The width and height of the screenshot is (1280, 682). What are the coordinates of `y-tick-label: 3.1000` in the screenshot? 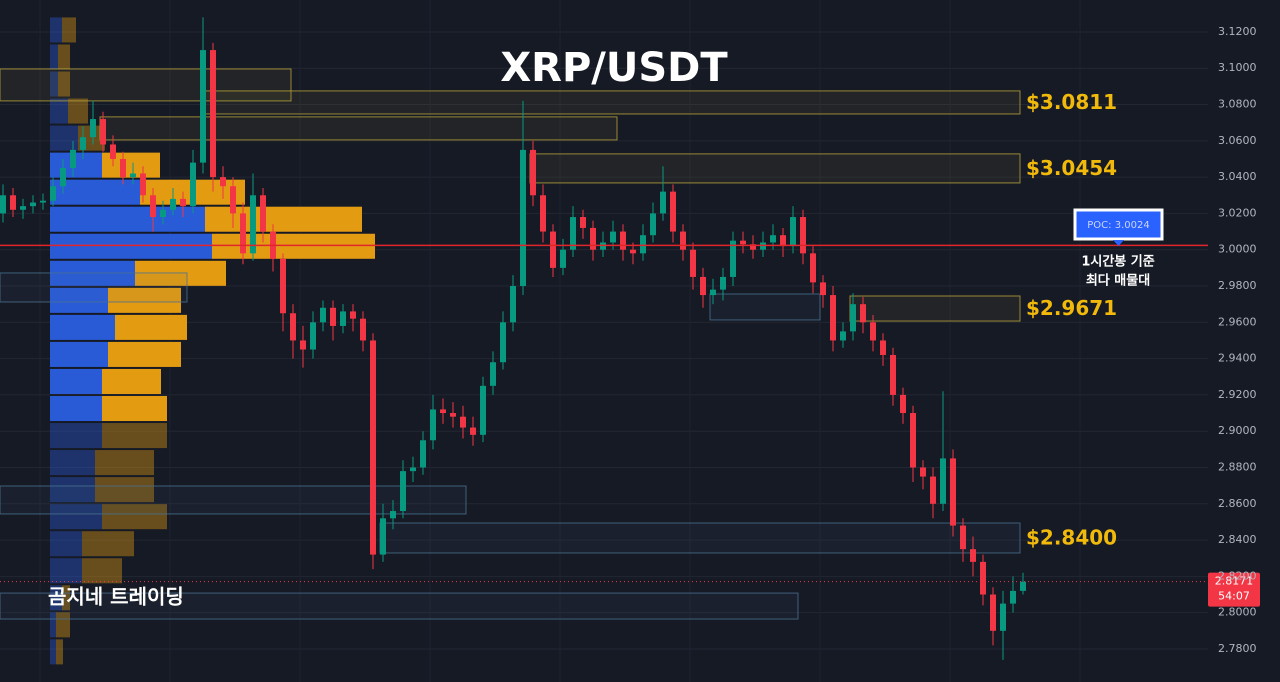 It's located at (1237, 67).